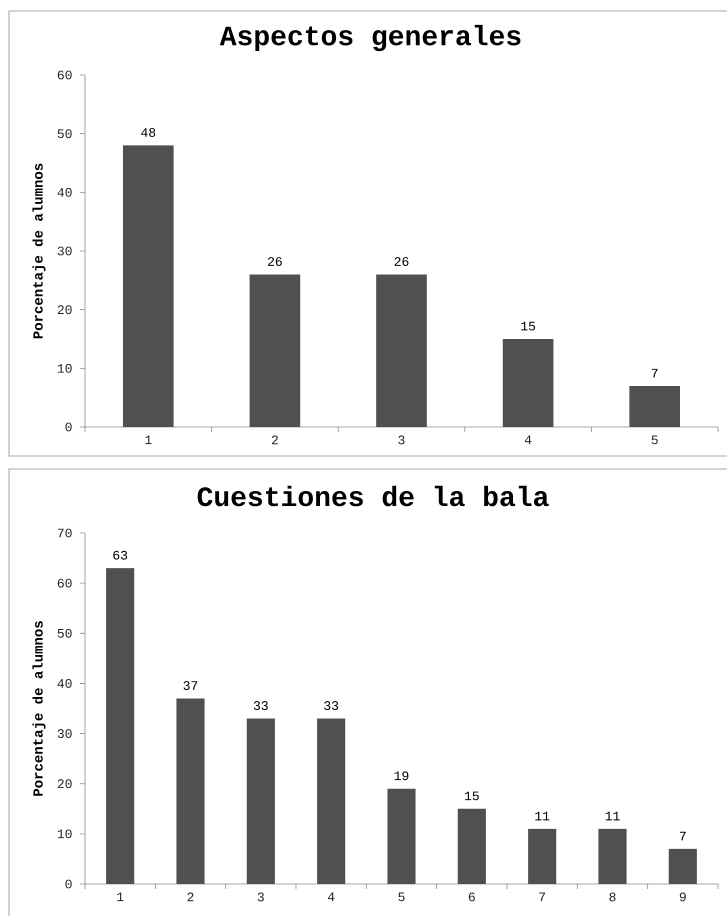  What do you see at coordinates (373, 496) in the screenshot?
I see `chart-title: Cuestiones de la bala` at bounding box center [373, 496].